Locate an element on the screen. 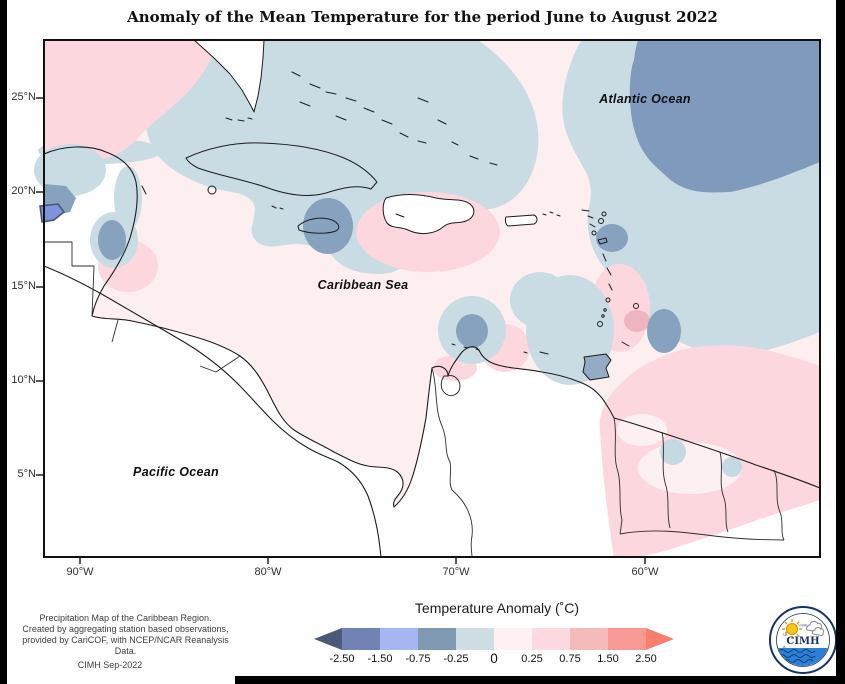  legend-colorbar is located at coordinates (494, 639).